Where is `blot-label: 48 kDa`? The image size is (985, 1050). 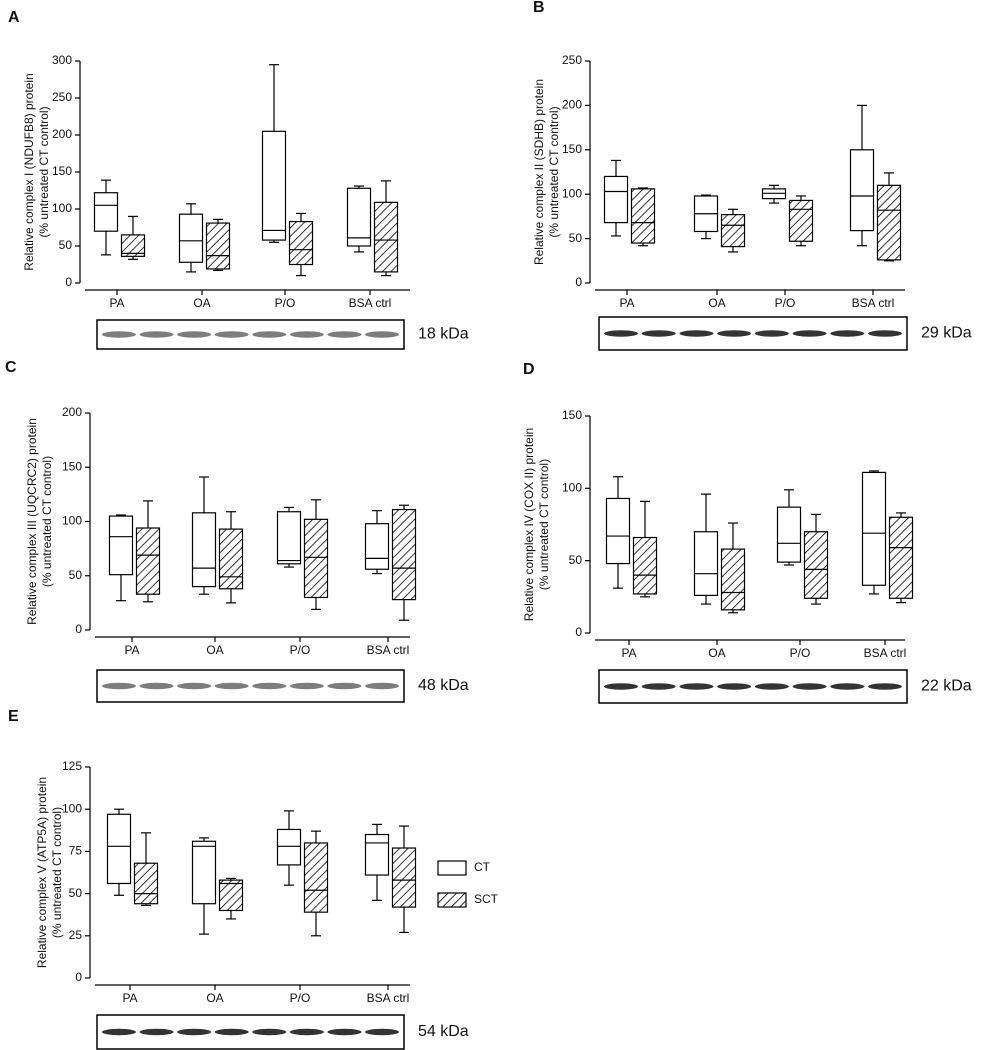 blot-label: 48 kDa is located at coordinates (443, 685).